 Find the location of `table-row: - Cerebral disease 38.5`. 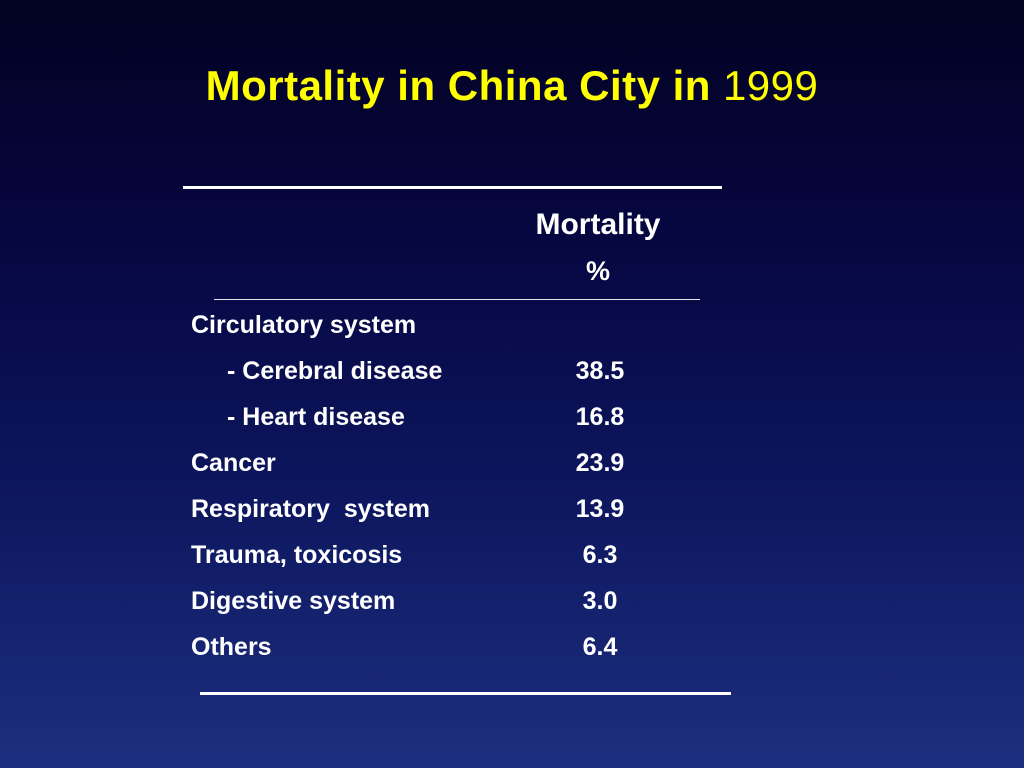

table-row: - Cerebral disease 38.5 is located at coordinates (453, 371).